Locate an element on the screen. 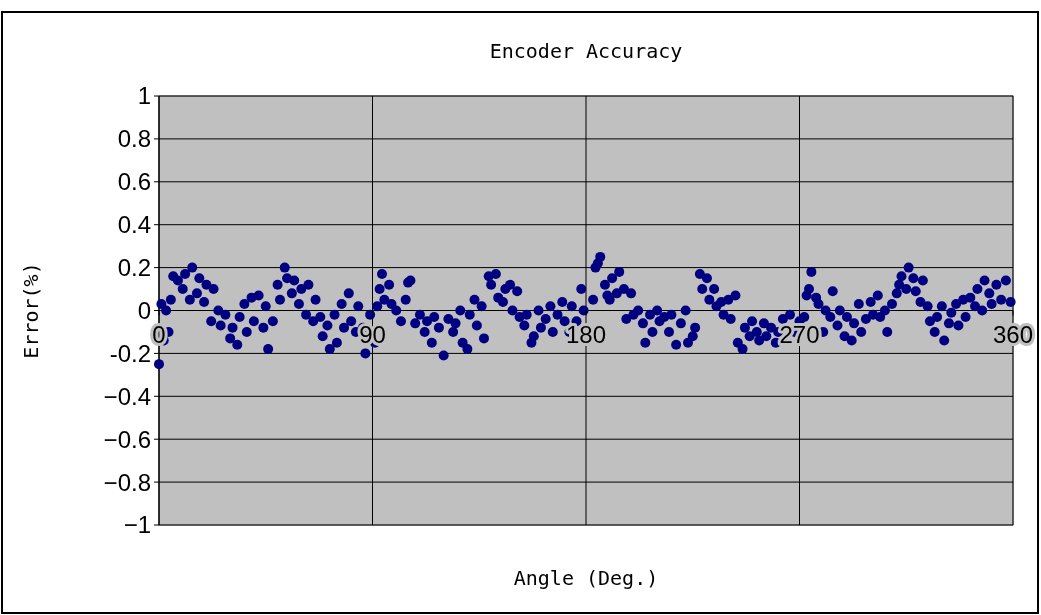 This screenshot has width=1041, height=615. y-tick-label: -0.2 is located at coordinates (130, 353).